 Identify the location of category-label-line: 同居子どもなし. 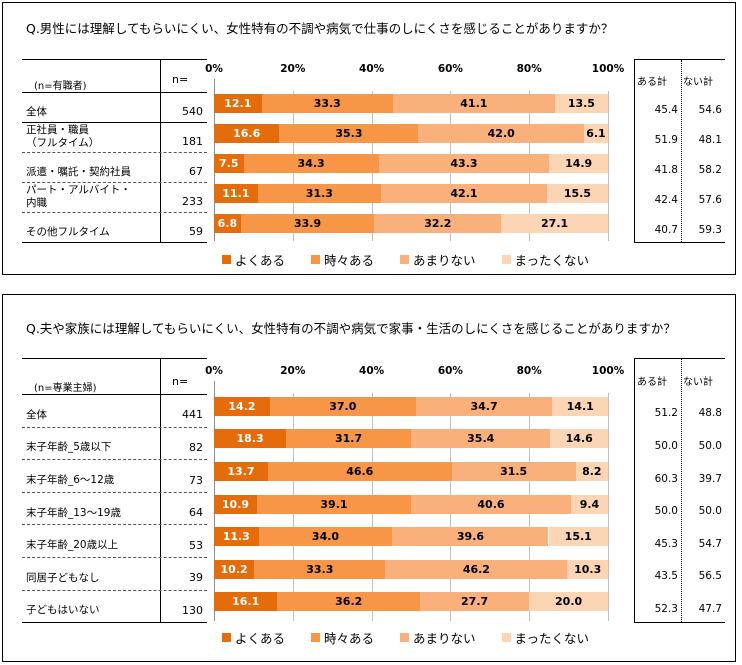
(63, 577).